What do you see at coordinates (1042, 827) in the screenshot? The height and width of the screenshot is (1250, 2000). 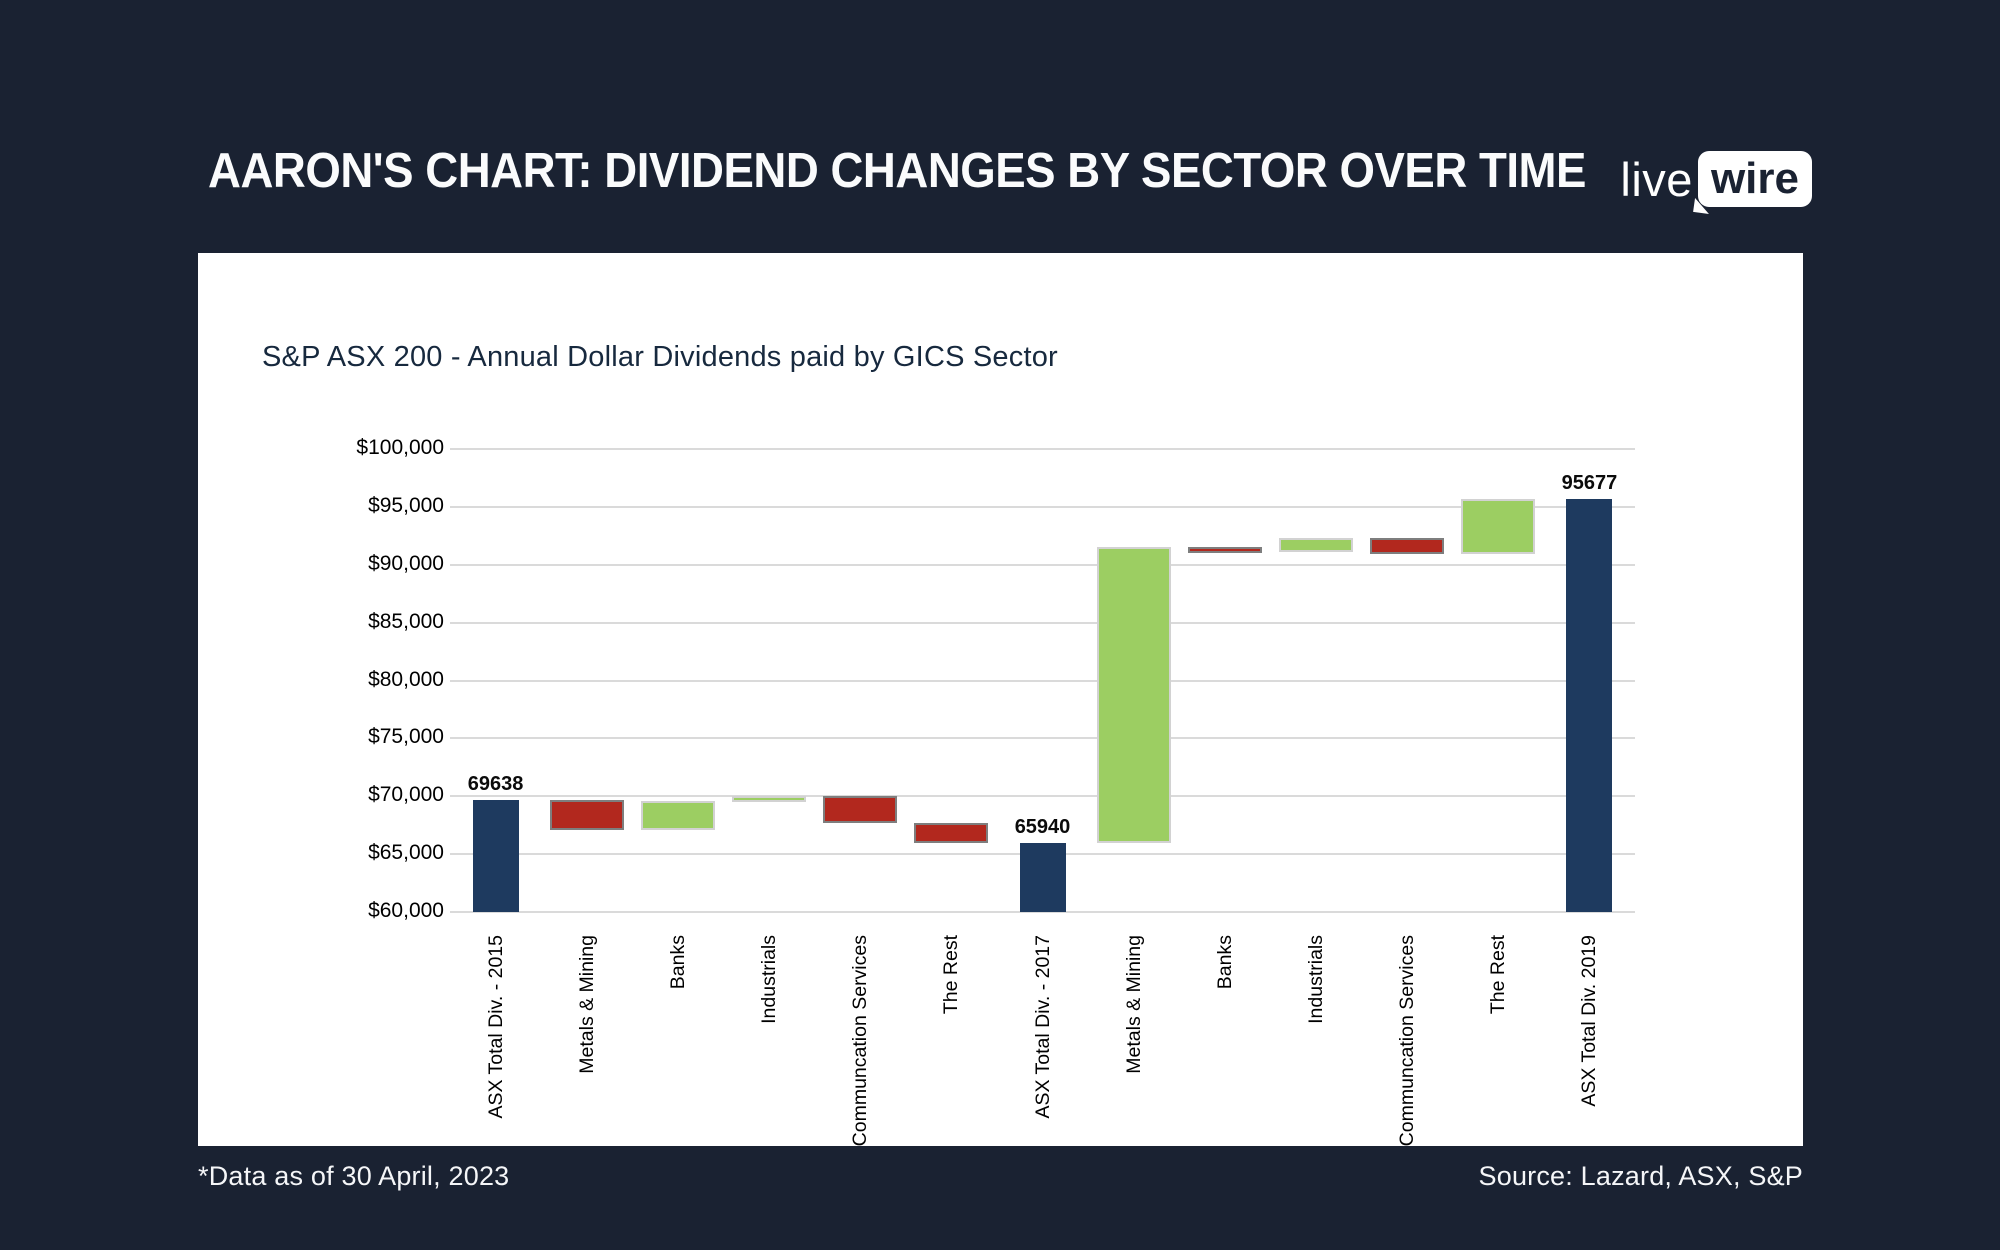 I see `bar-value-label: 65940` at bounding box center [1042, 827].